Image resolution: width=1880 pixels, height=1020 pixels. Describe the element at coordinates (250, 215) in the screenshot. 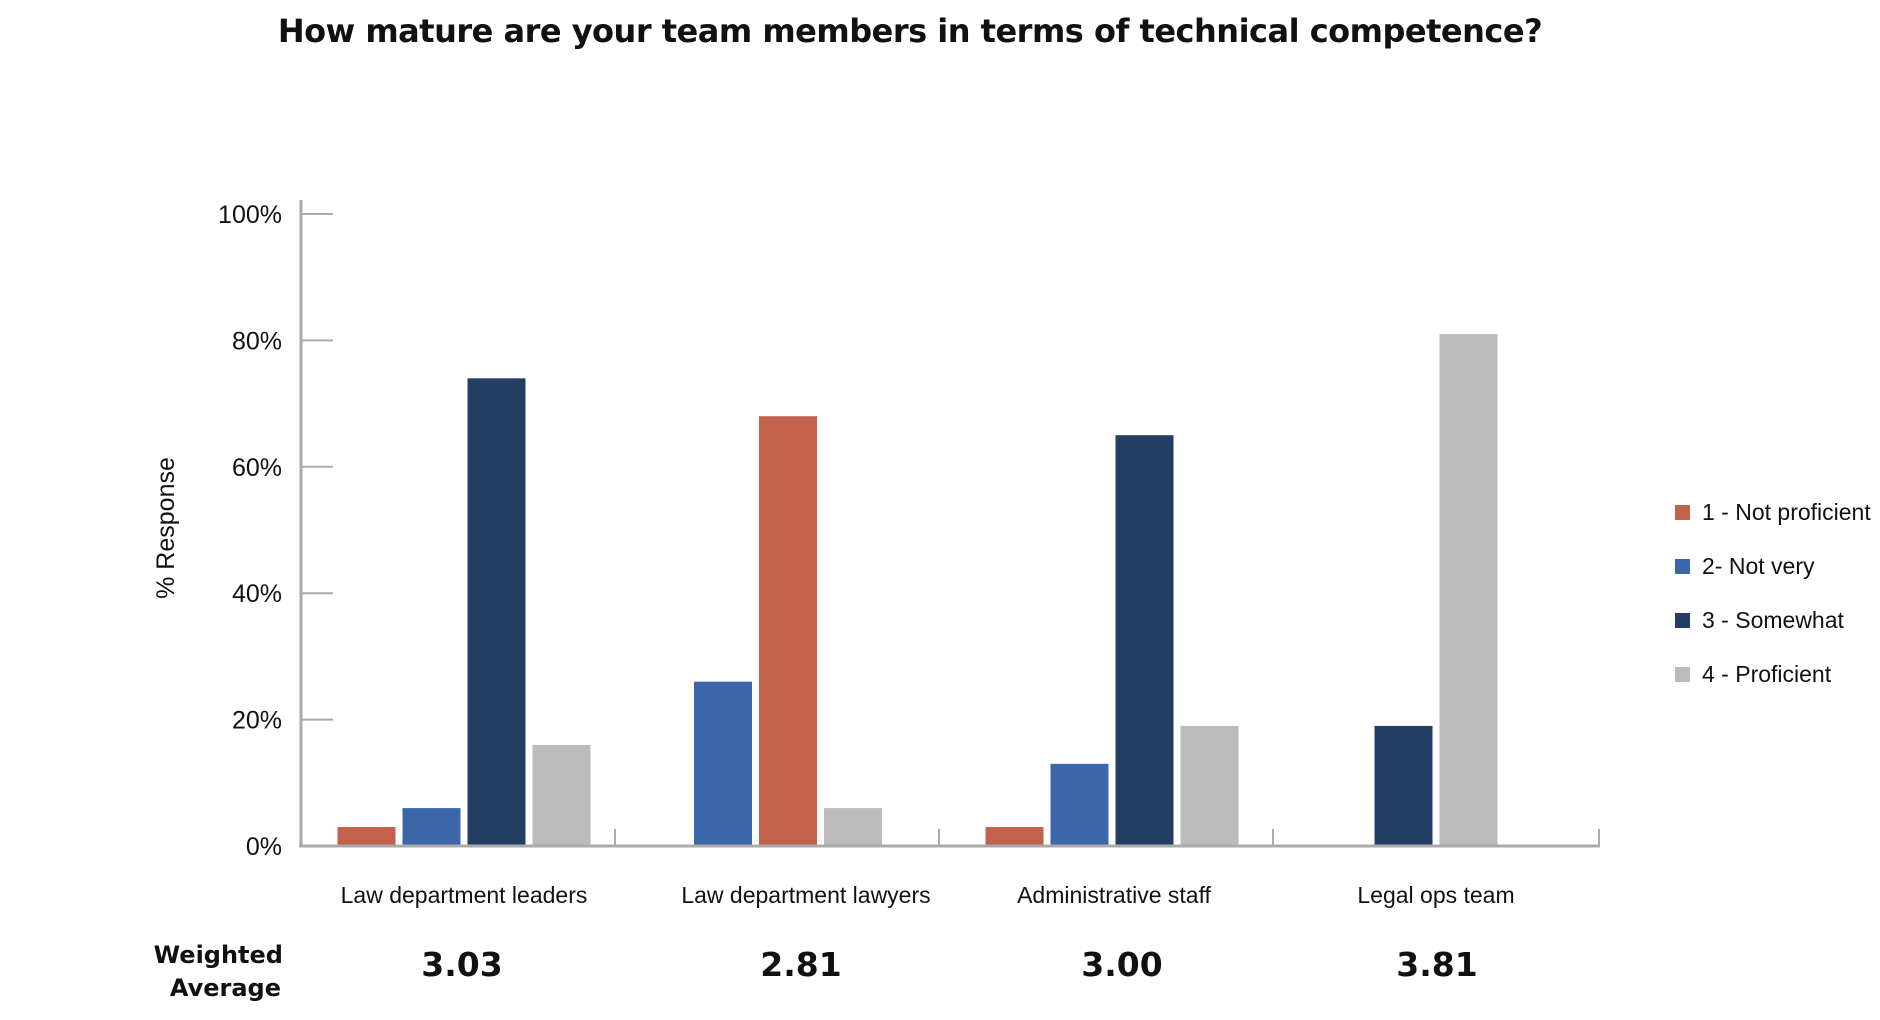

I see `y-tick-label: 100%` at that location.